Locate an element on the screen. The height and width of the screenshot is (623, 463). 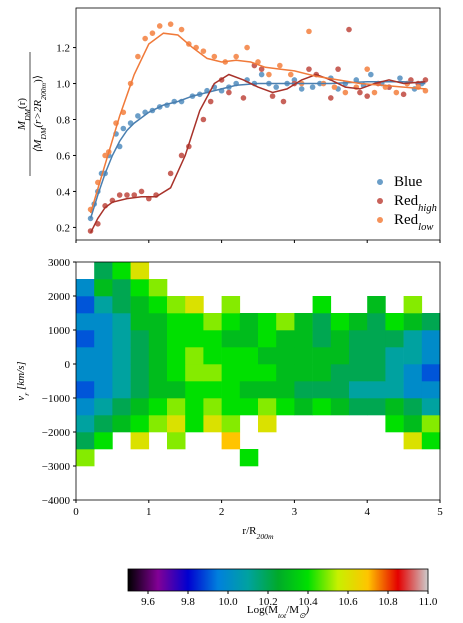
y-tick-label: 0 is located at coordinates (68, 365).